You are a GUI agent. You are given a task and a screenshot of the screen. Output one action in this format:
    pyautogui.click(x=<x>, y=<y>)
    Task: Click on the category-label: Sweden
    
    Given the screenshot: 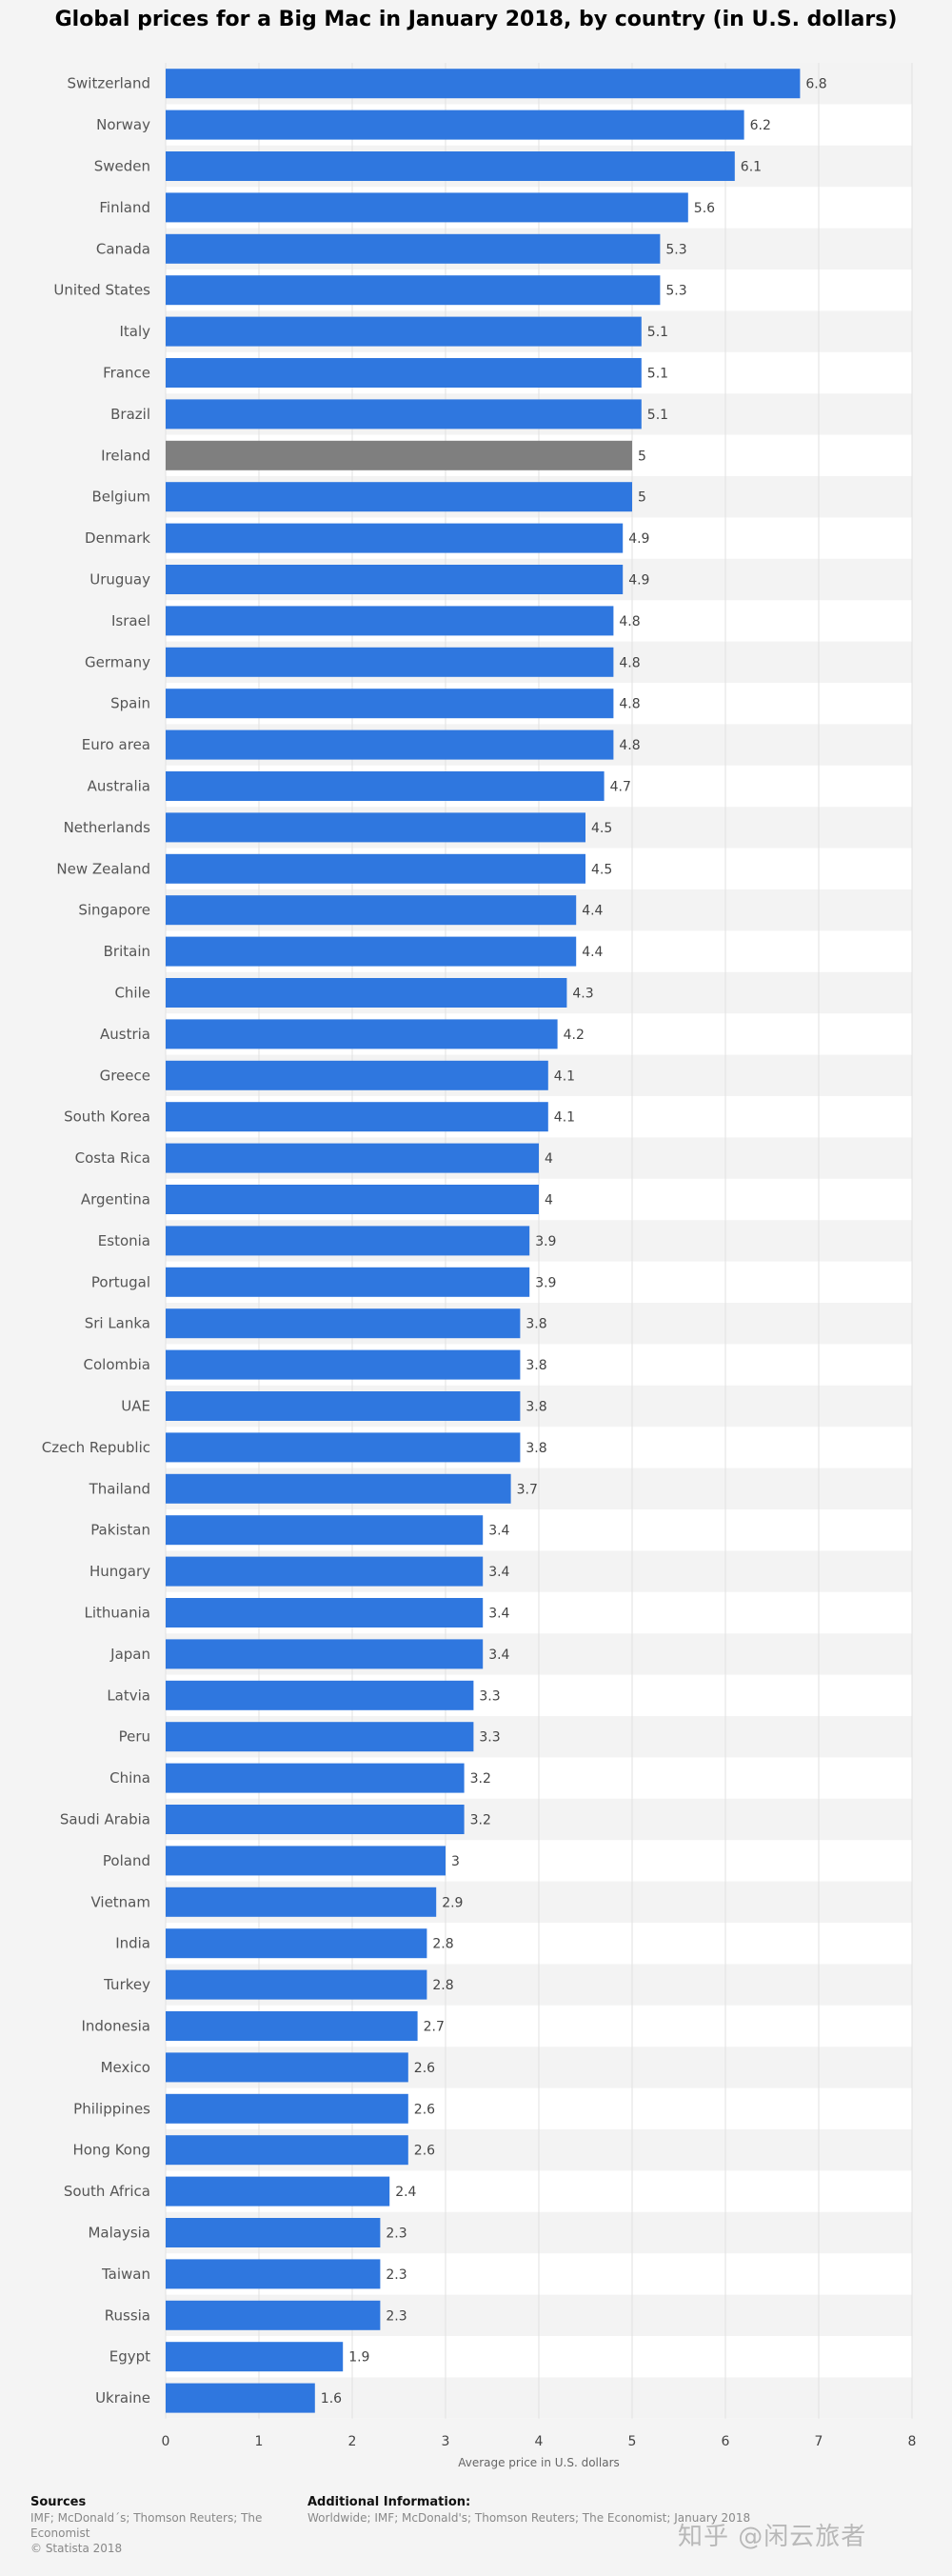 What is the action you would take?
    pyautogui.click(x=122, y=166)
    